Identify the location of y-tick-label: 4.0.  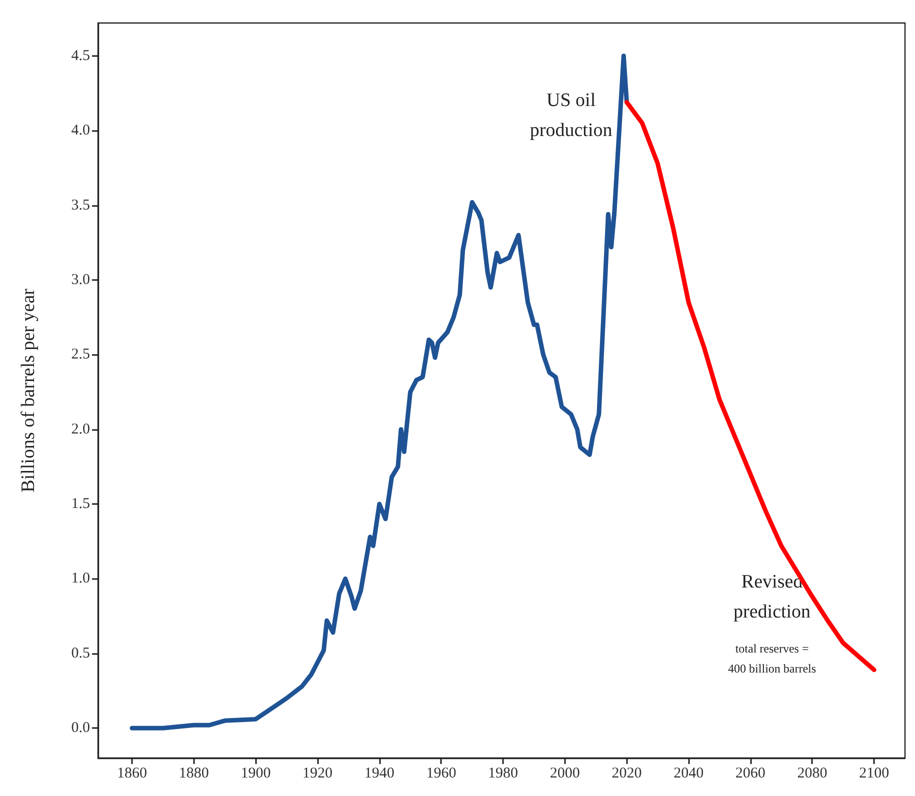
(80, 130).